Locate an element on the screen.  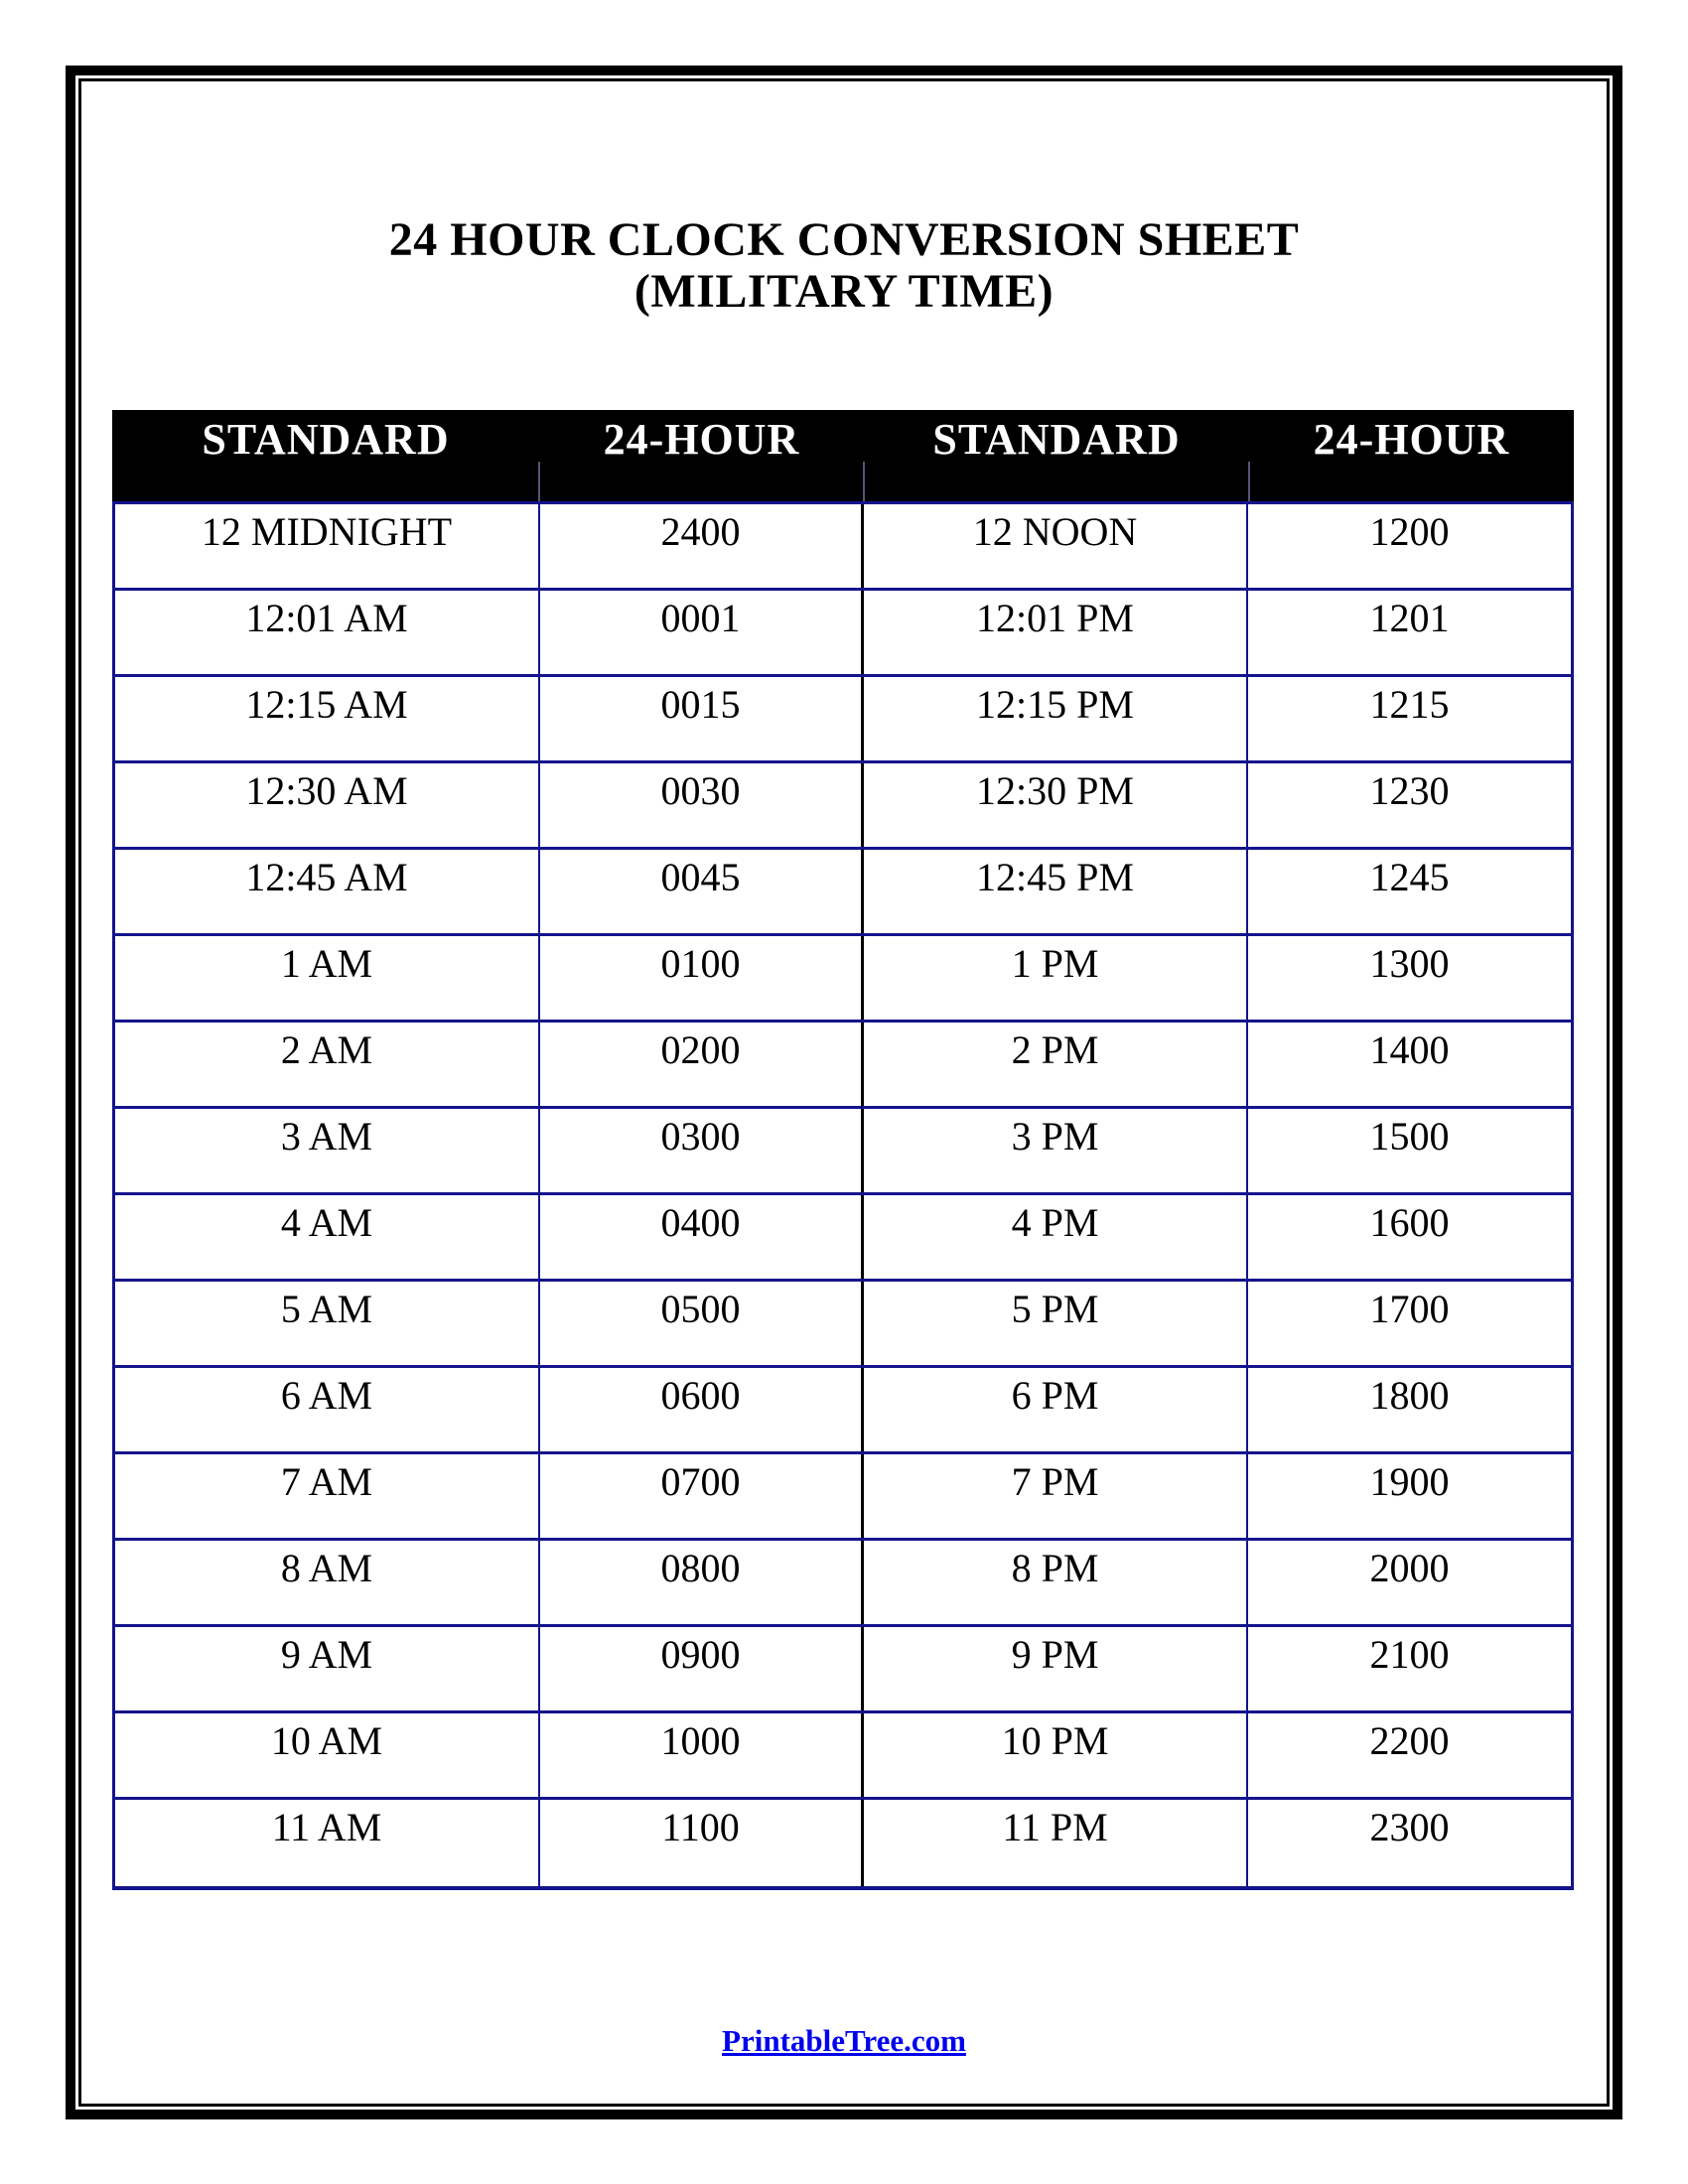
table-row: 12 MIDNIGHT 2400 12 NOON 1200 is located at coordinates (843, 547).